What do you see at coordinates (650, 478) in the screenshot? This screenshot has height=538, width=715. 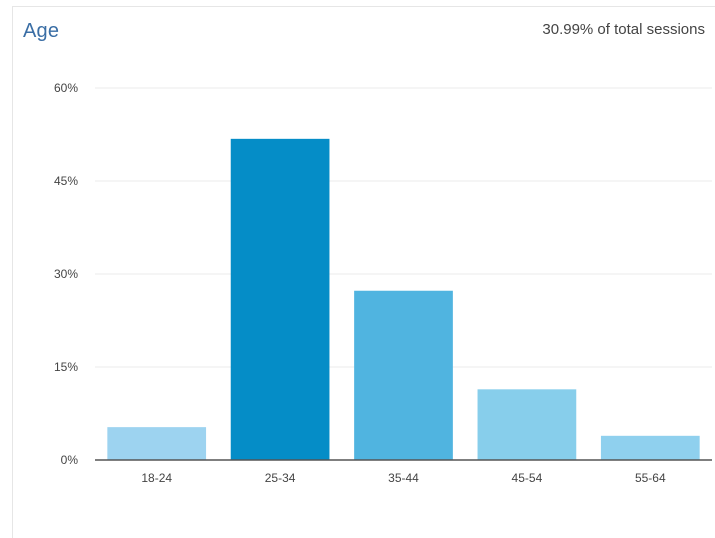 I see `x-tick-label: 55-64` at bounding box center [650, 478].